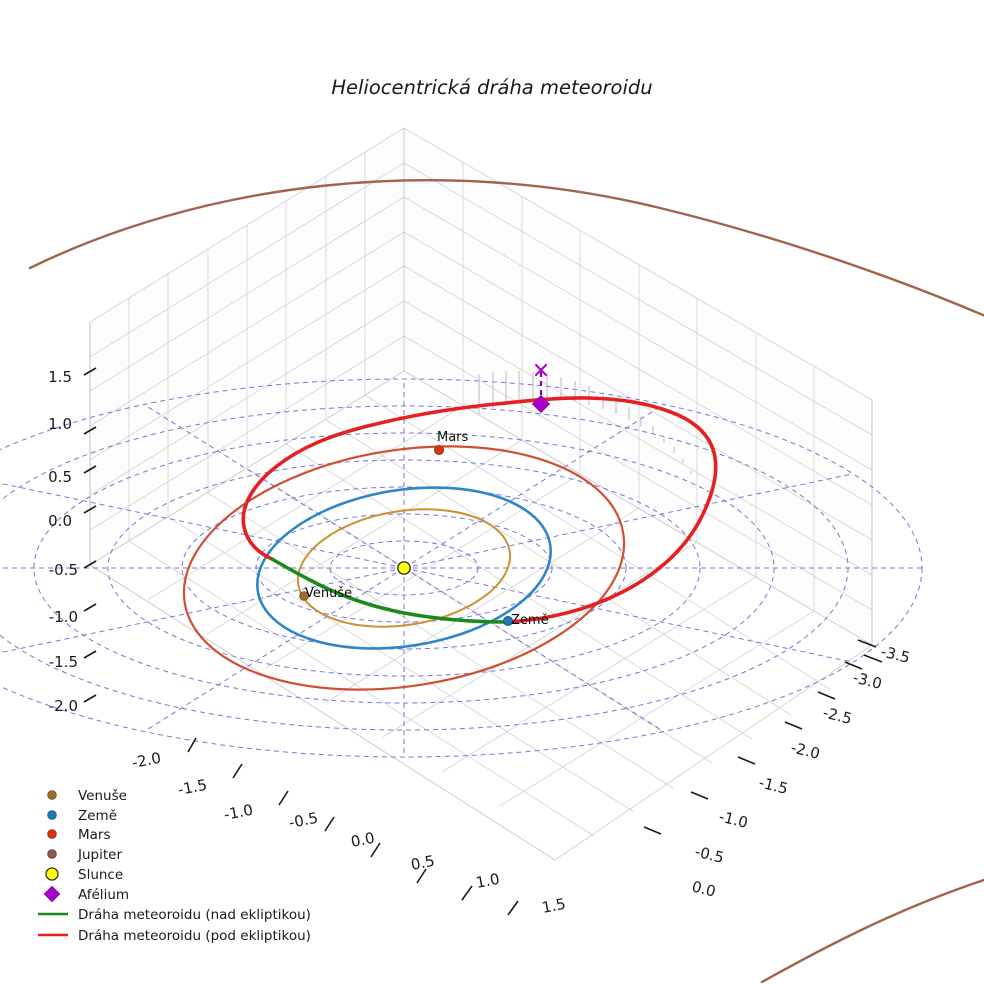 The image size is (984, 984). What do you see at coordinates (773, 785) in the screenshot?
I see `y-tick-label: -1.5` at bounding box center [773, 785].